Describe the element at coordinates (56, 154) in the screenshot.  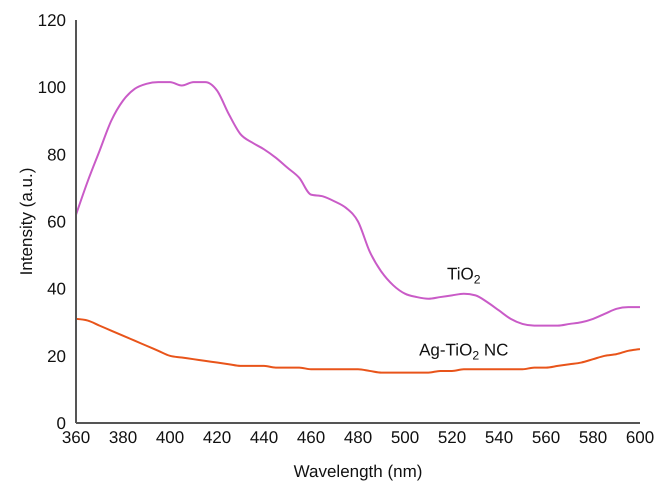
I see `y-tick-label: 80` at that location.